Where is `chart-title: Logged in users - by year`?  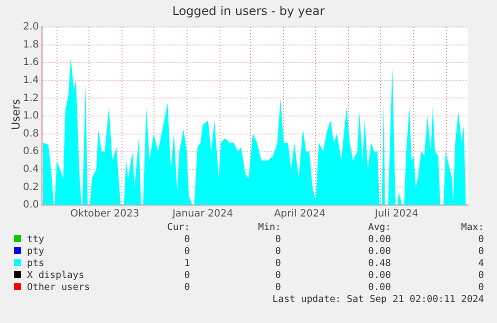 chart-title: Logged in users - by year is located at coordinates (248, 11).